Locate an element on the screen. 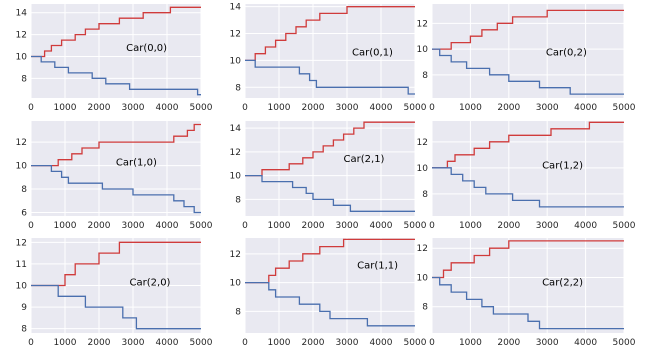 This screenshot has height=356, width=649. subplot-5: 0 1000 2000 3000 4000 5000 8 10 12 14 Car(2,1) is located at coordinates (328, 176).